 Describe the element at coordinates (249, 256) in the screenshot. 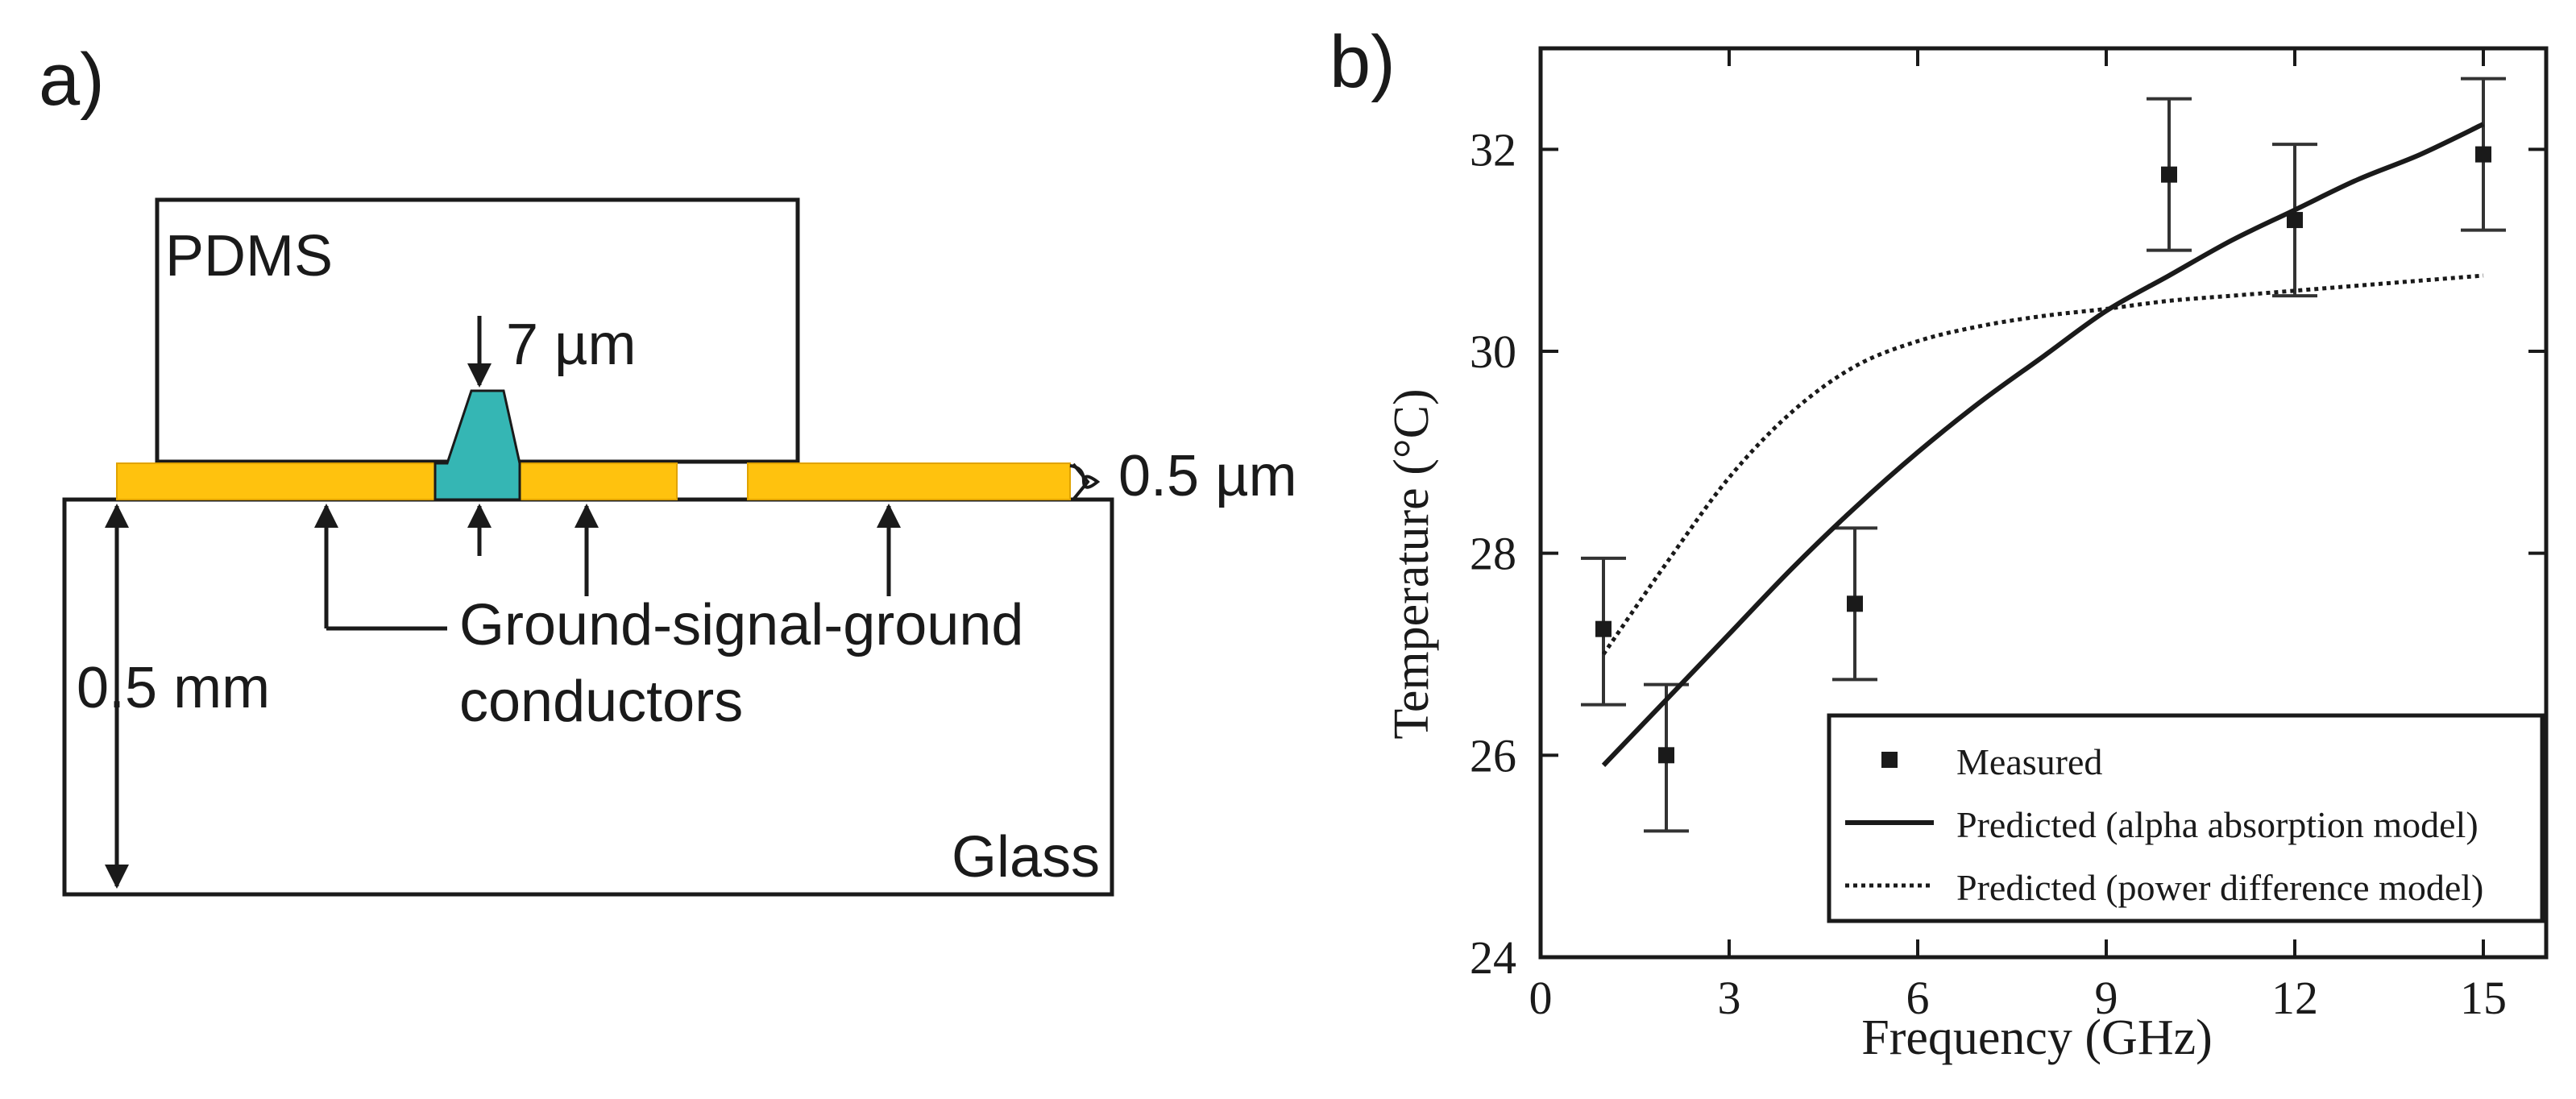

I see `pdms-label: PDMS` at that location.